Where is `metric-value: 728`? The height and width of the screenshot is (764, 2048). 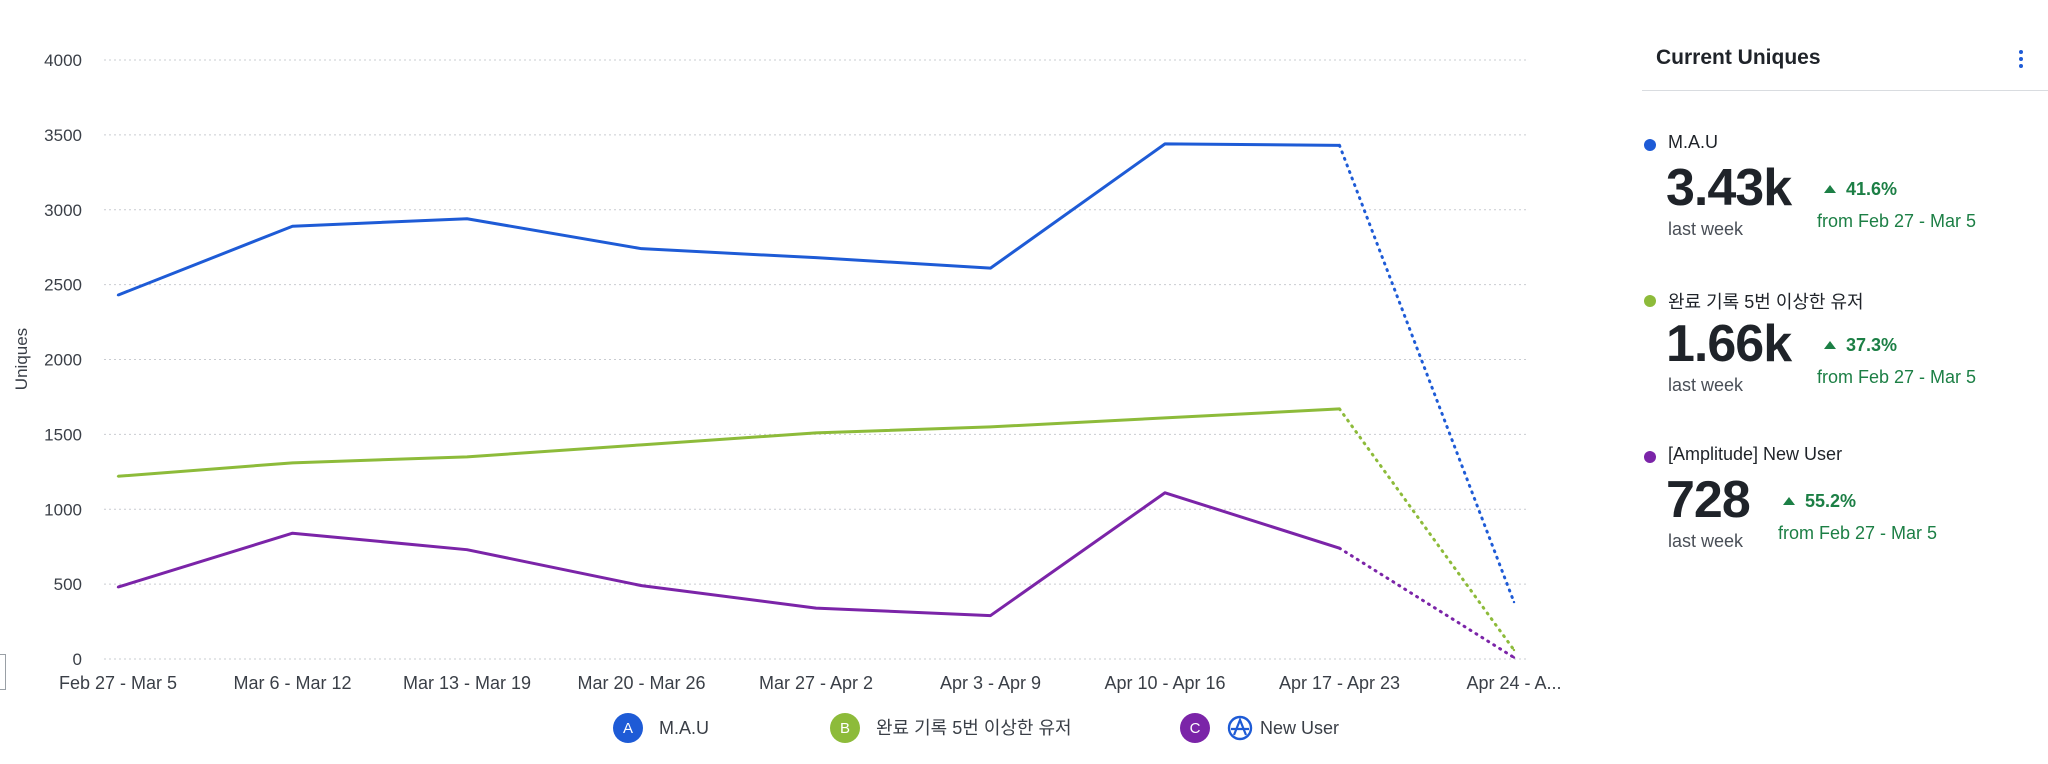 metric-value: 728 is located at coordinates (1708, 500).